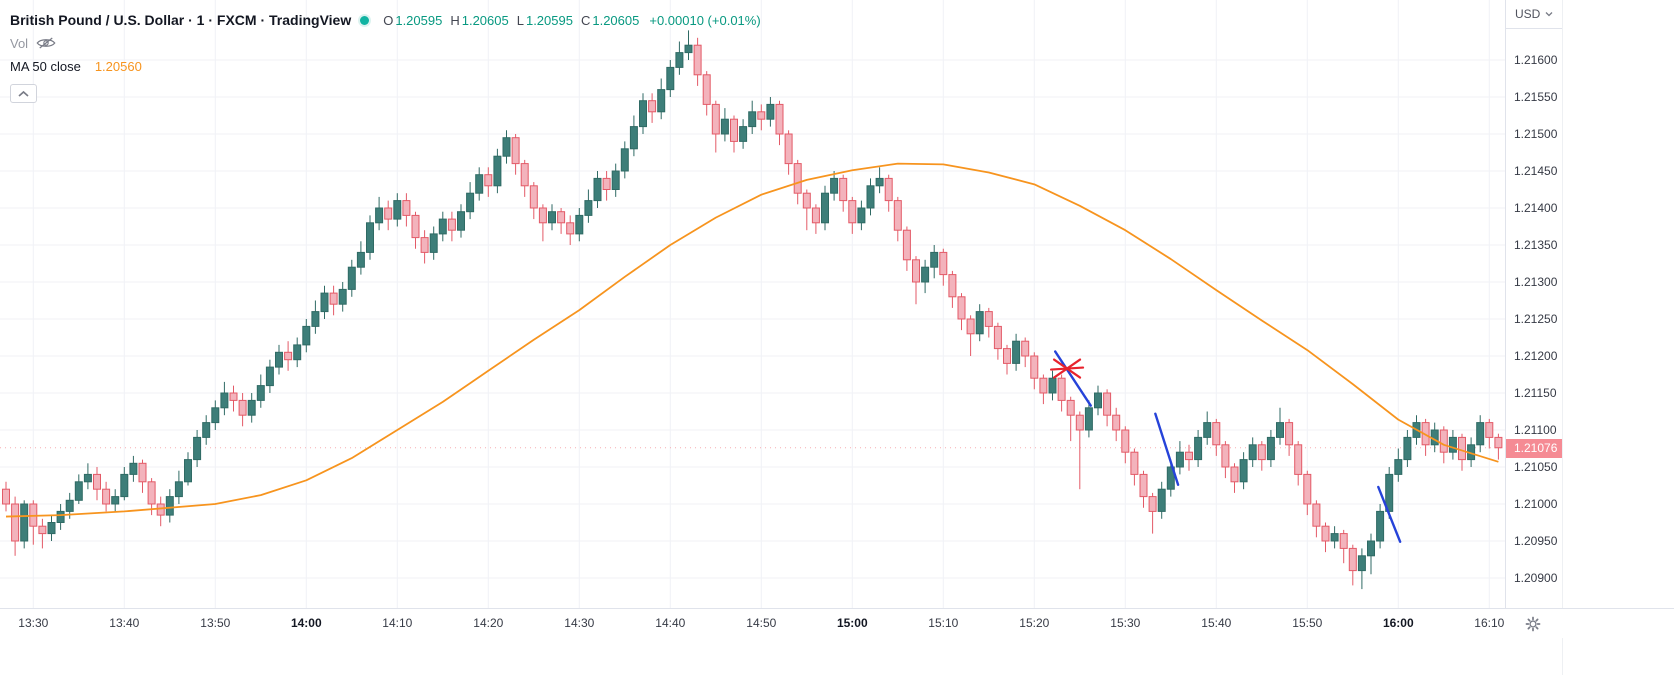 This screenshot has height=675, width=1674. What do you see at coordinates (1216, 623) in the screenshot?
I see `time-label: 15:40` at bounding box center [1216, 623].